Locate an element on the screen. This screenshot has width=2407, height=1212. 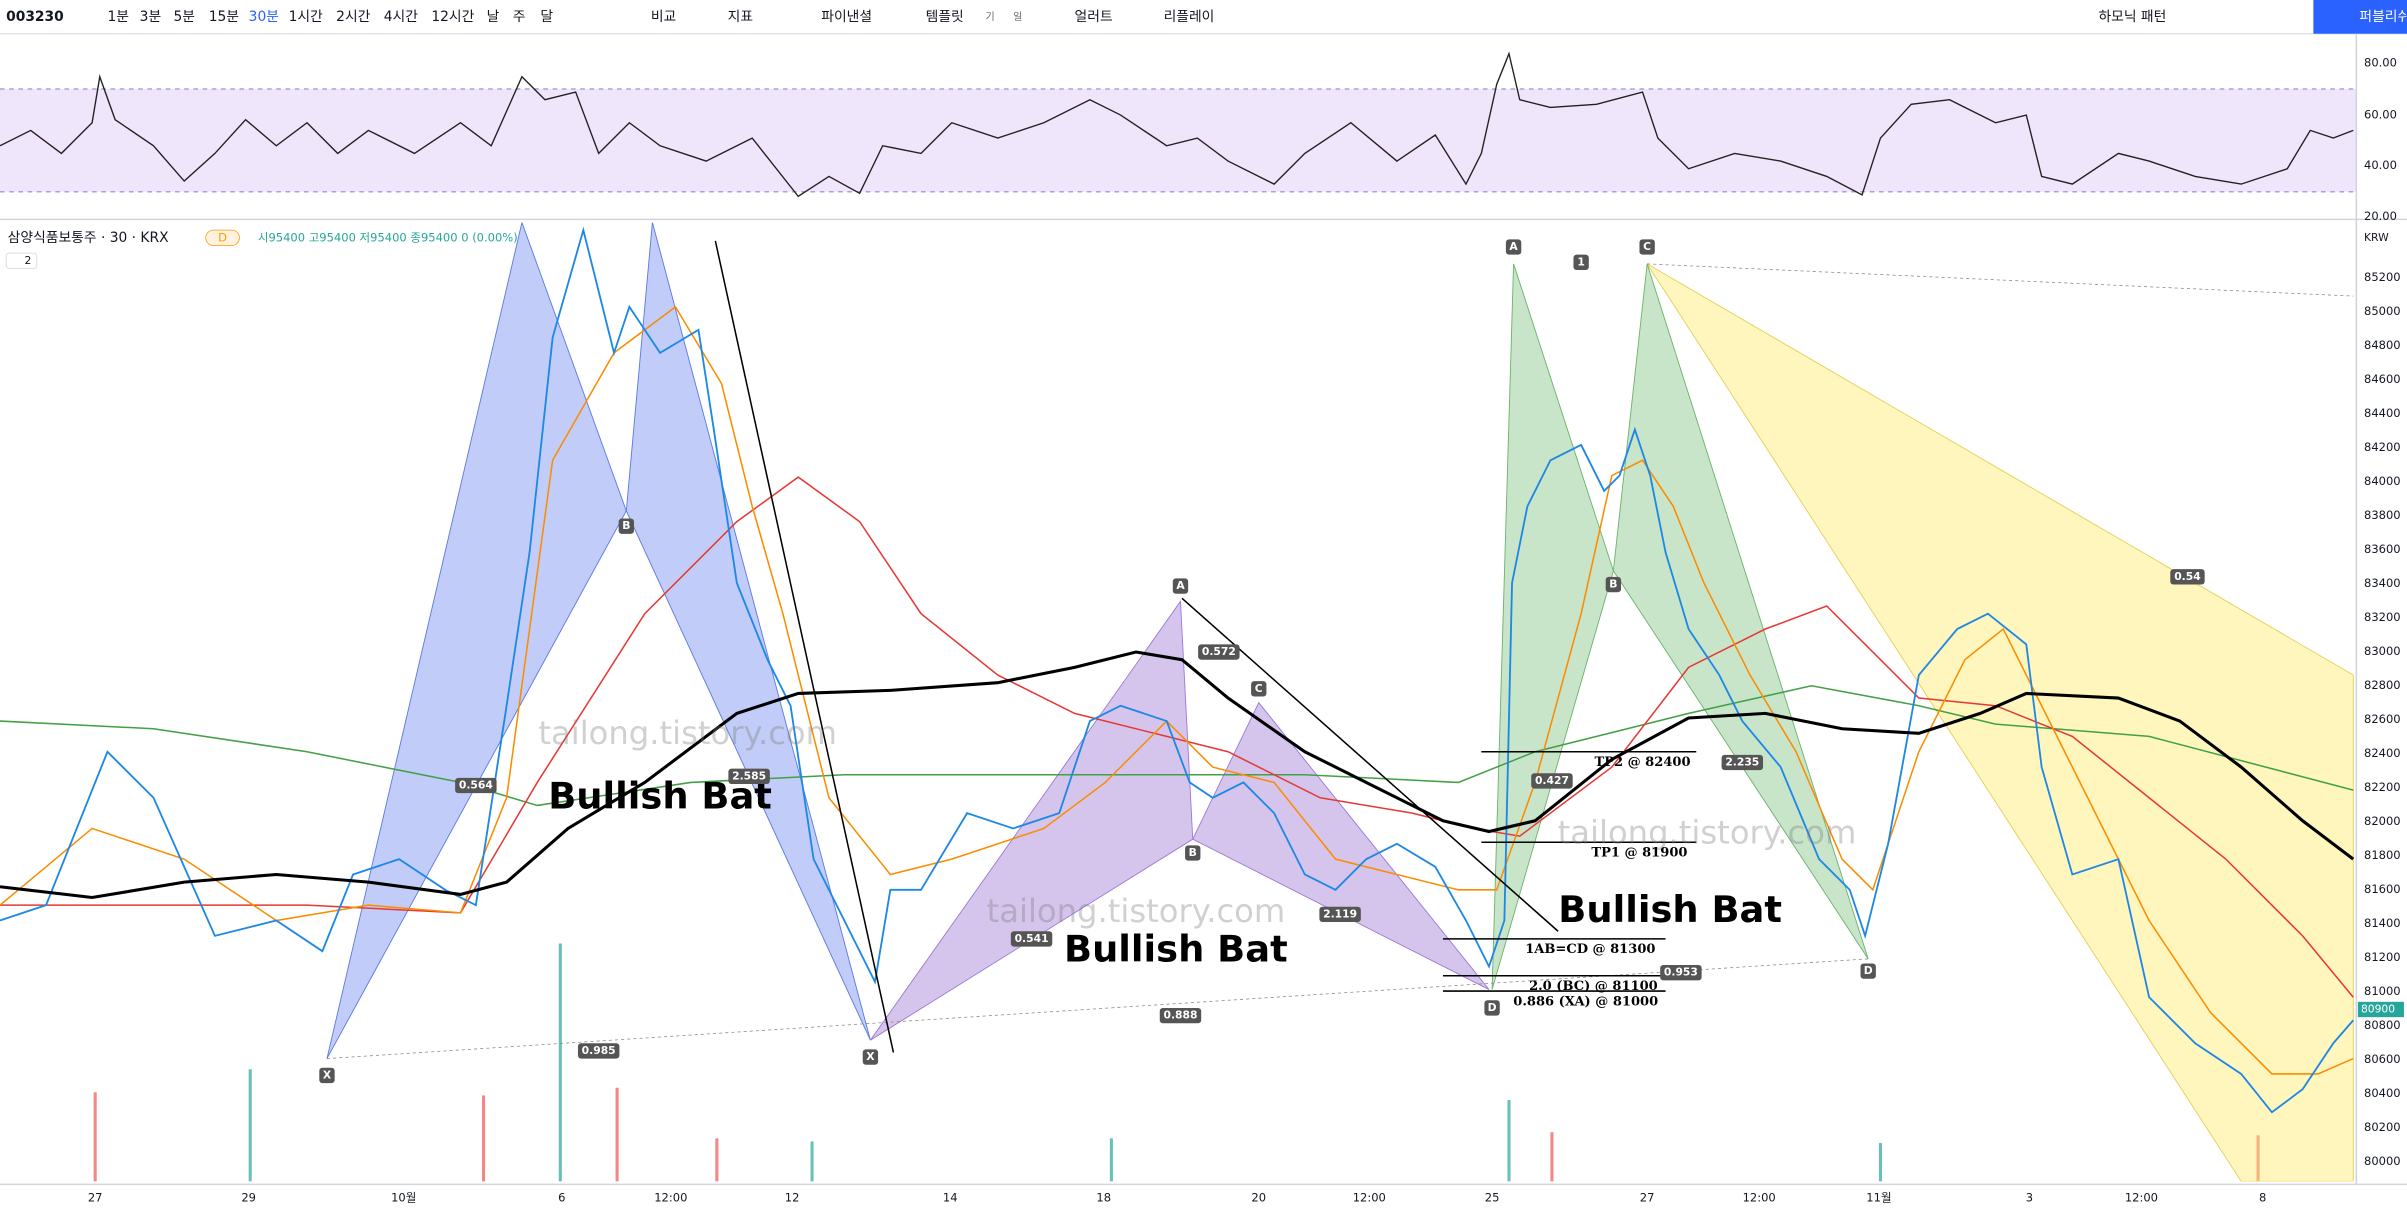
pattern-blue-bcd is located at coordinates (748, 631).